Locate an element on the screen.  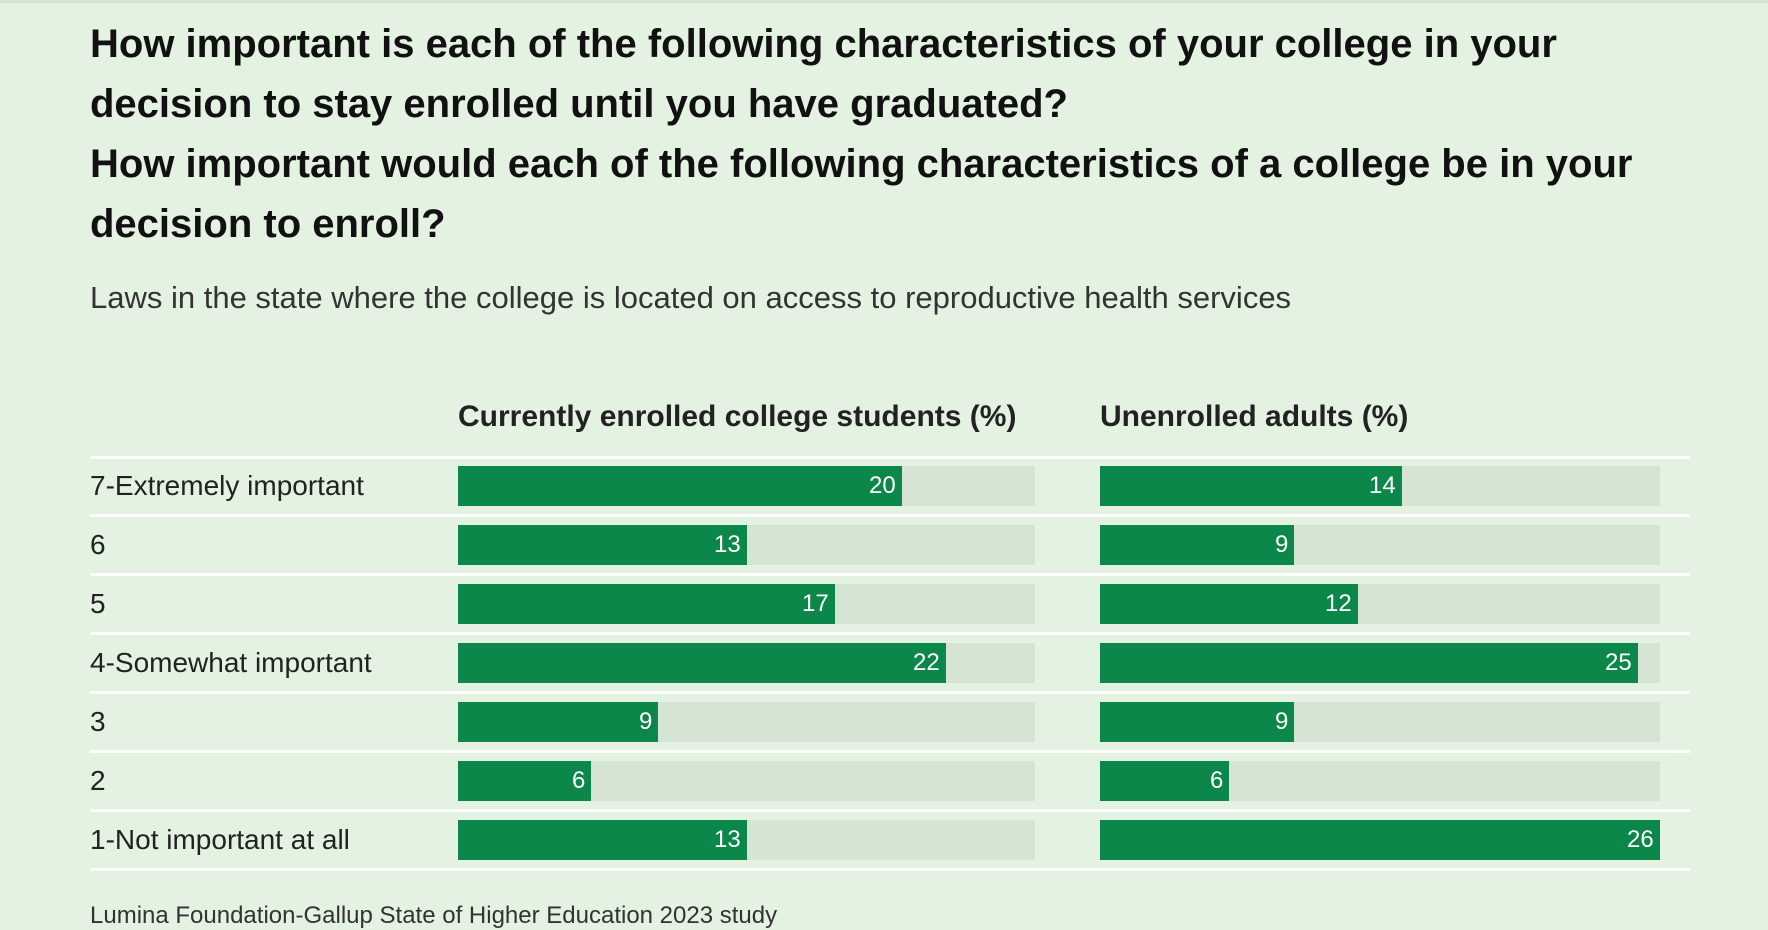
bar-value-label: 12 is located at coordinates (1338, 603).